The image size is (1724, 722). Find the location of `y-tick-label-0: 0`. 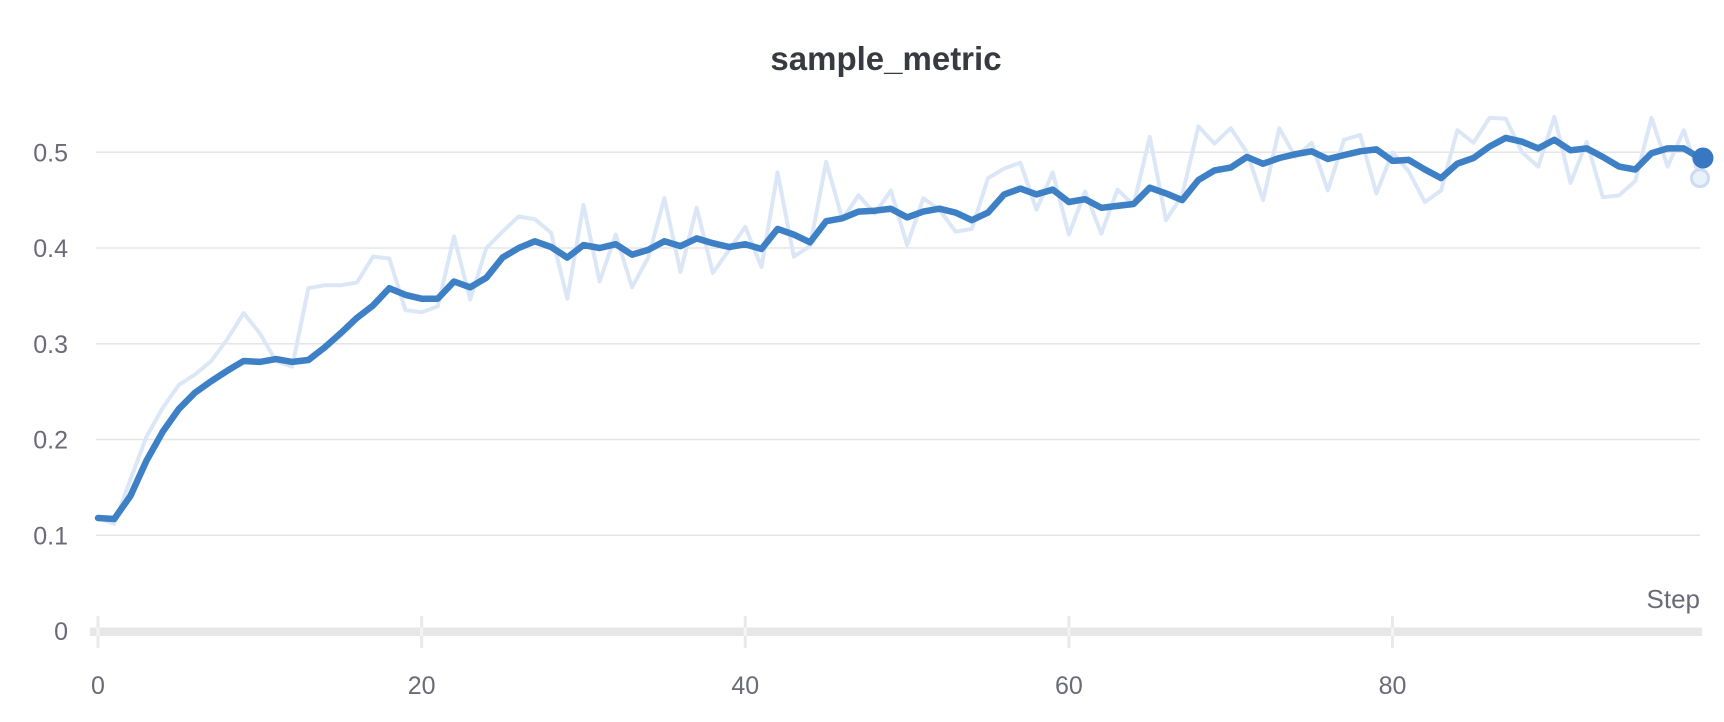

y-tick-label-0: 0 is located at coordinates (61, 632).